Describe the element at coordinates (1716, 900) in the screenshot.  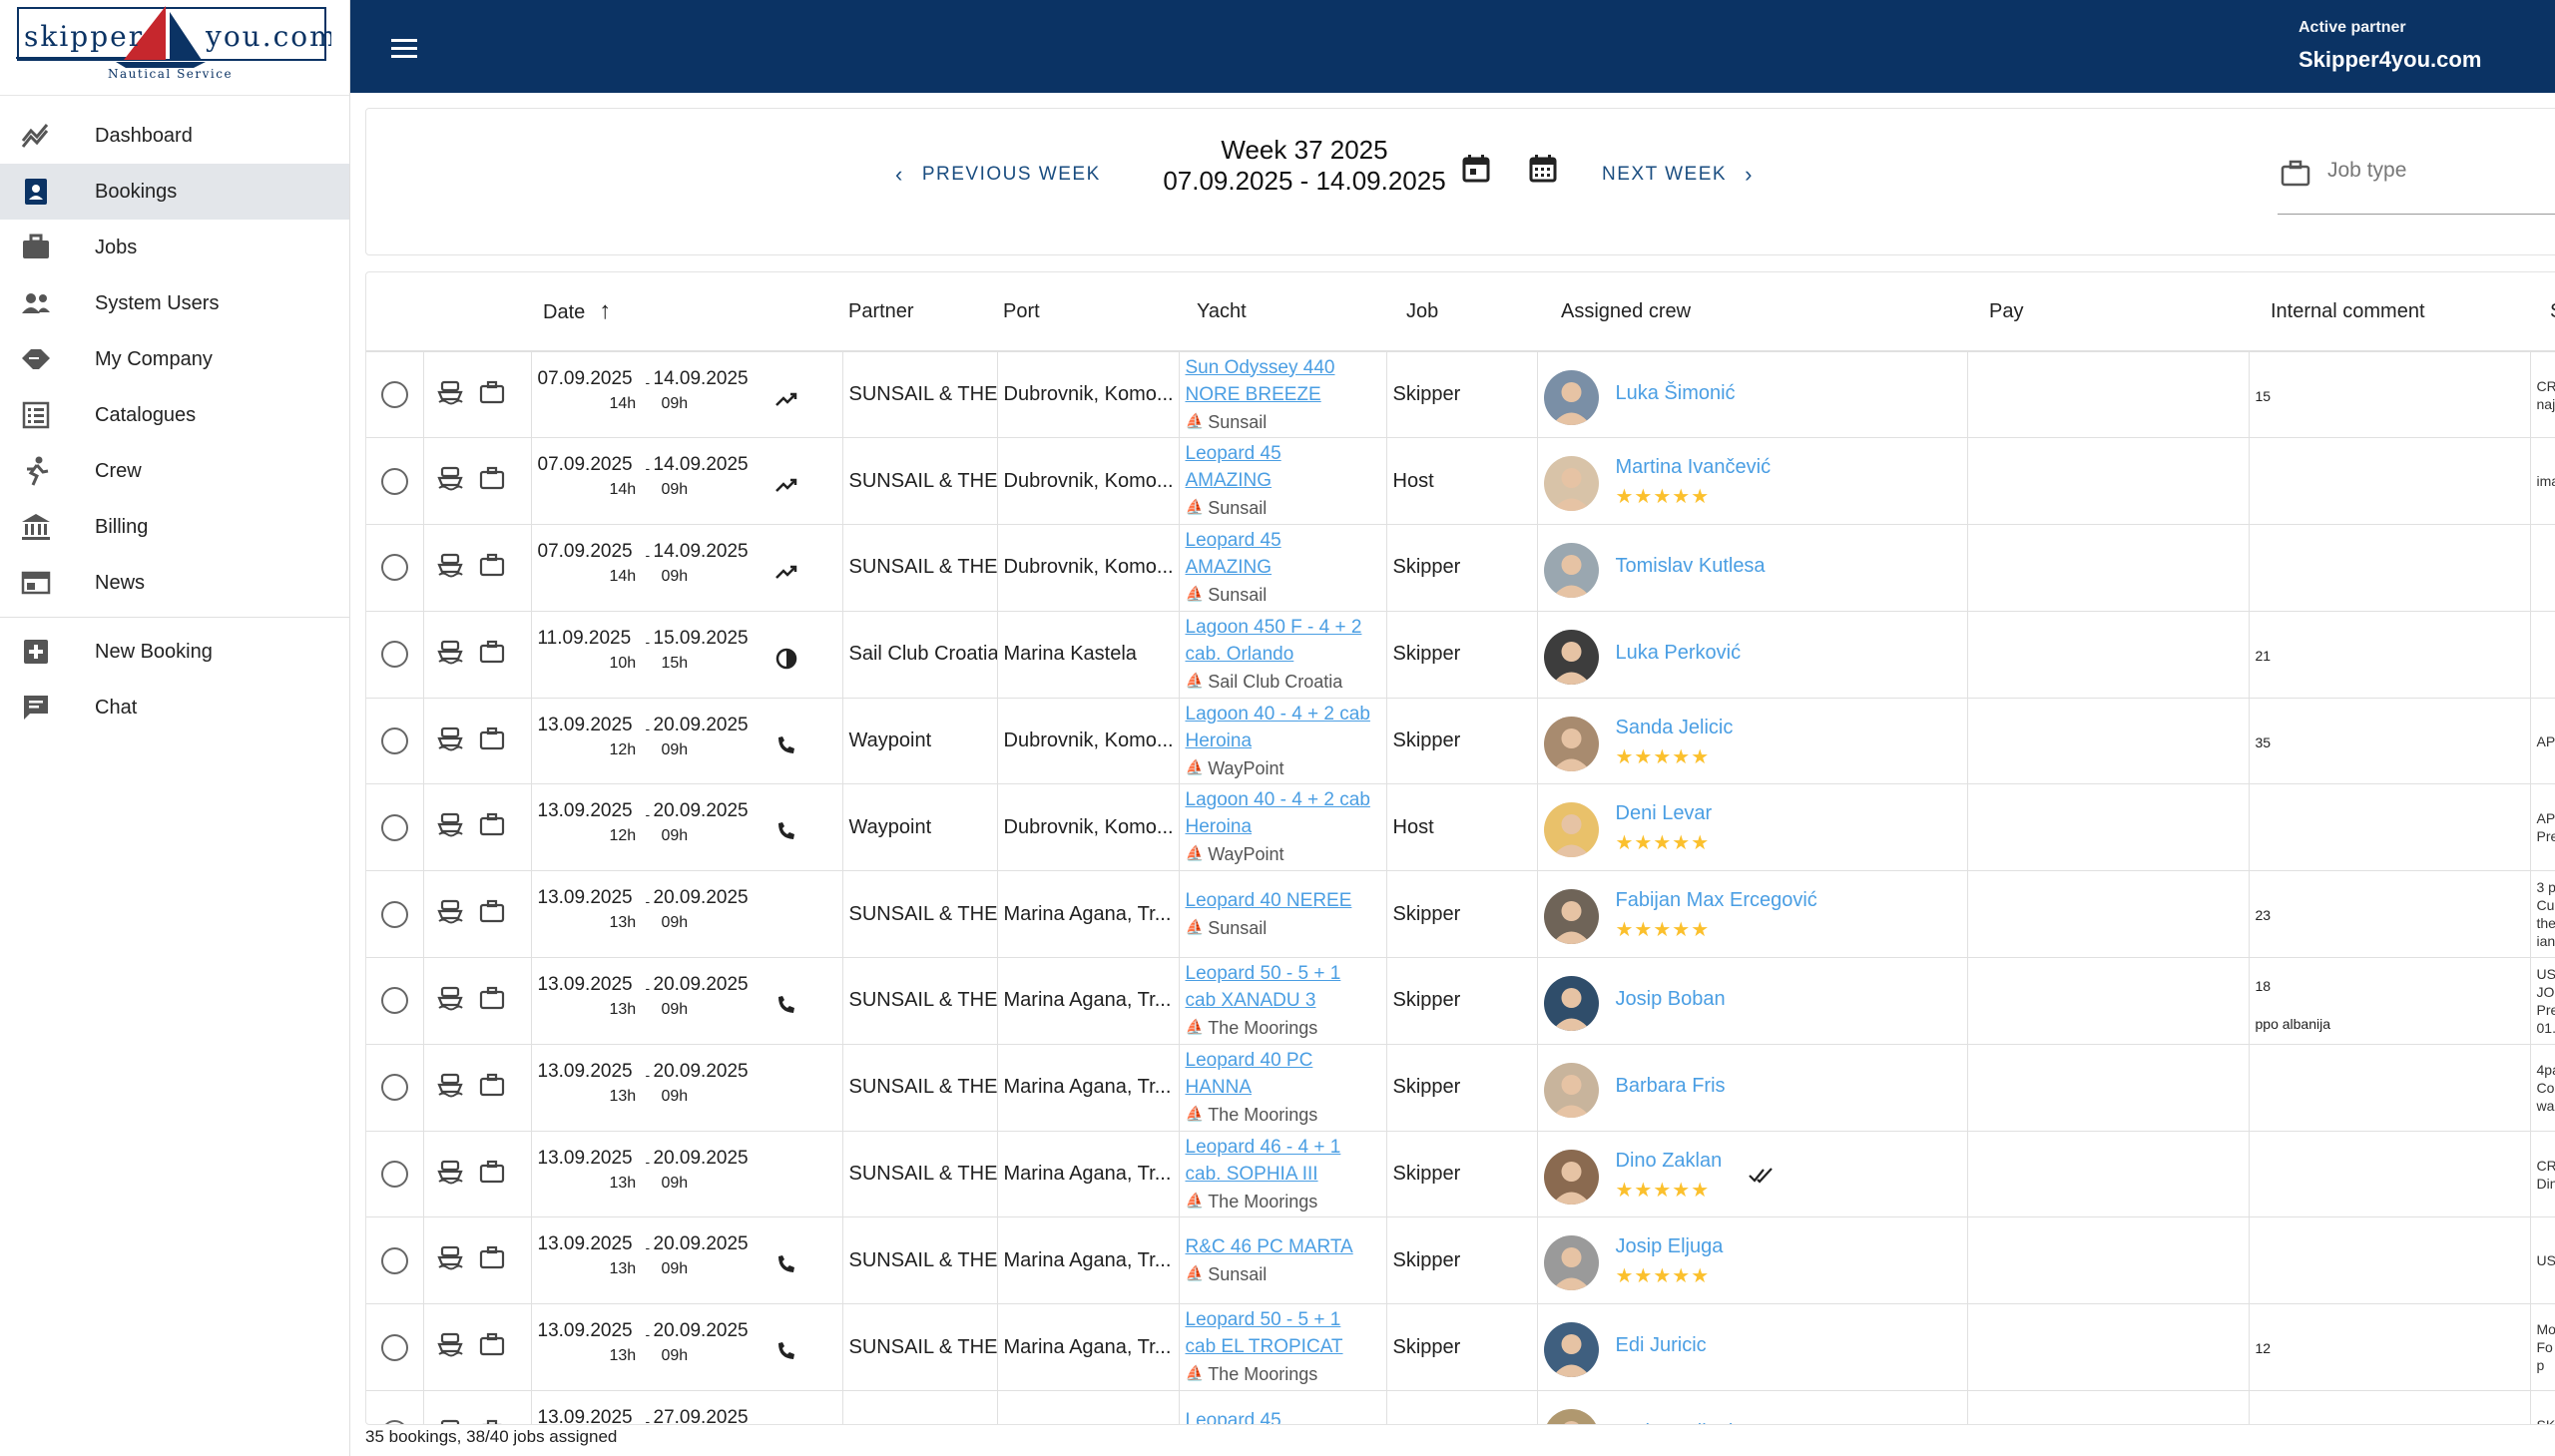
I see `crew-name-link: Fabijan Max Ercegović` at that location.